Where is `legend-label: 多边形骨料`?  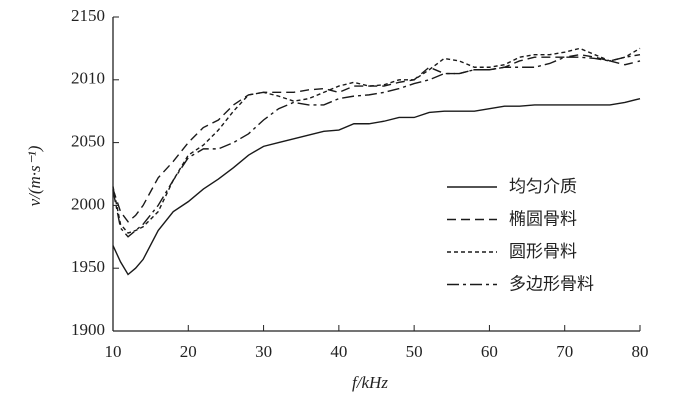
legend-label: 多边形骨料 is located at coordinates (551, 285).